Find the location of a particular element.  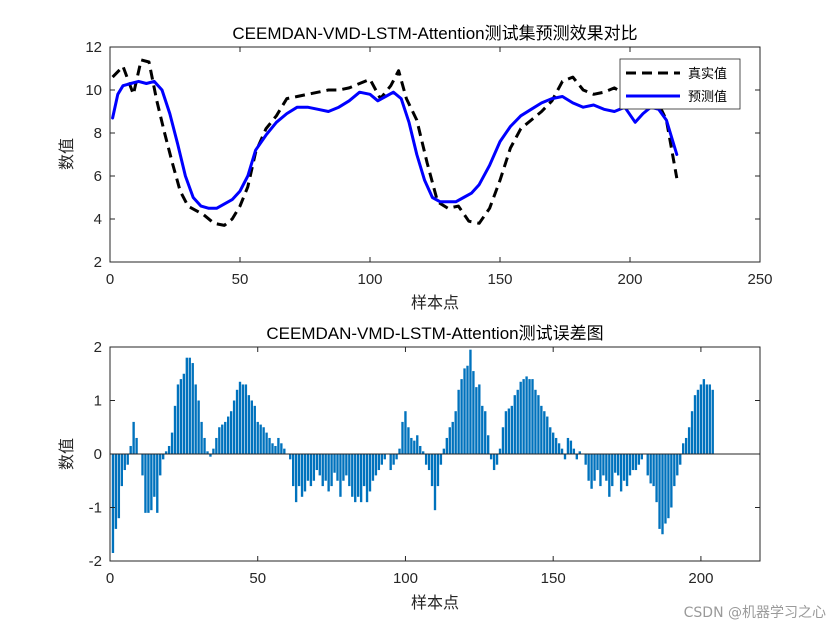

bottom-y-tick-label: -1 is located at coordinates (95, 508).